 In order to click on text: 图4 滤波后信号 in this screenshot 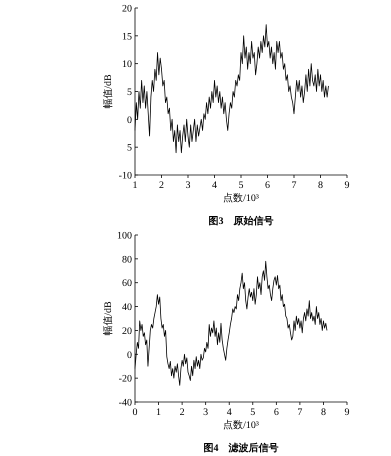, I will do `click(241, 448)`.